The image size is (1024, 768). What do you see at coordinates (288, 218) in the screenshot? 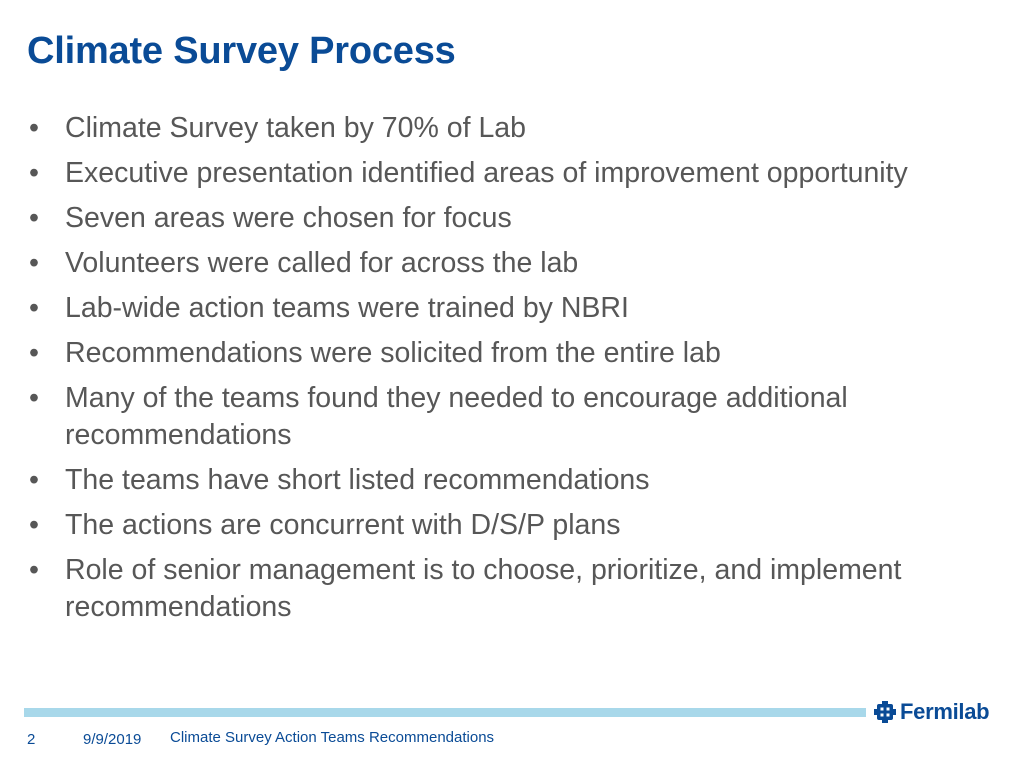
I see `bullet-text: Seven areas were chosen for focus` at bounding box center [288, 218].